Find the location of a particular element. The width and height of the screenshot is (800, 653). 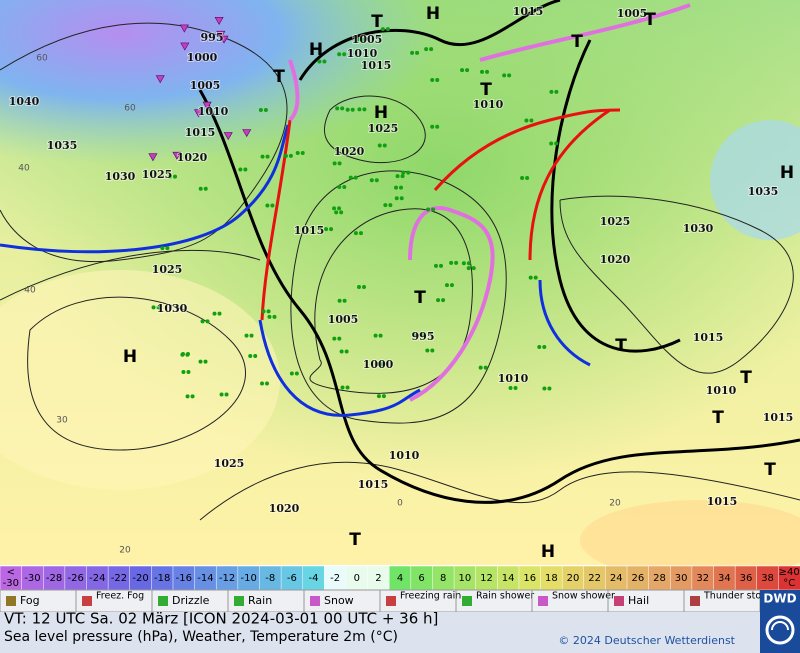

colorbar-label: 16 is located at coordinates (529, 578).